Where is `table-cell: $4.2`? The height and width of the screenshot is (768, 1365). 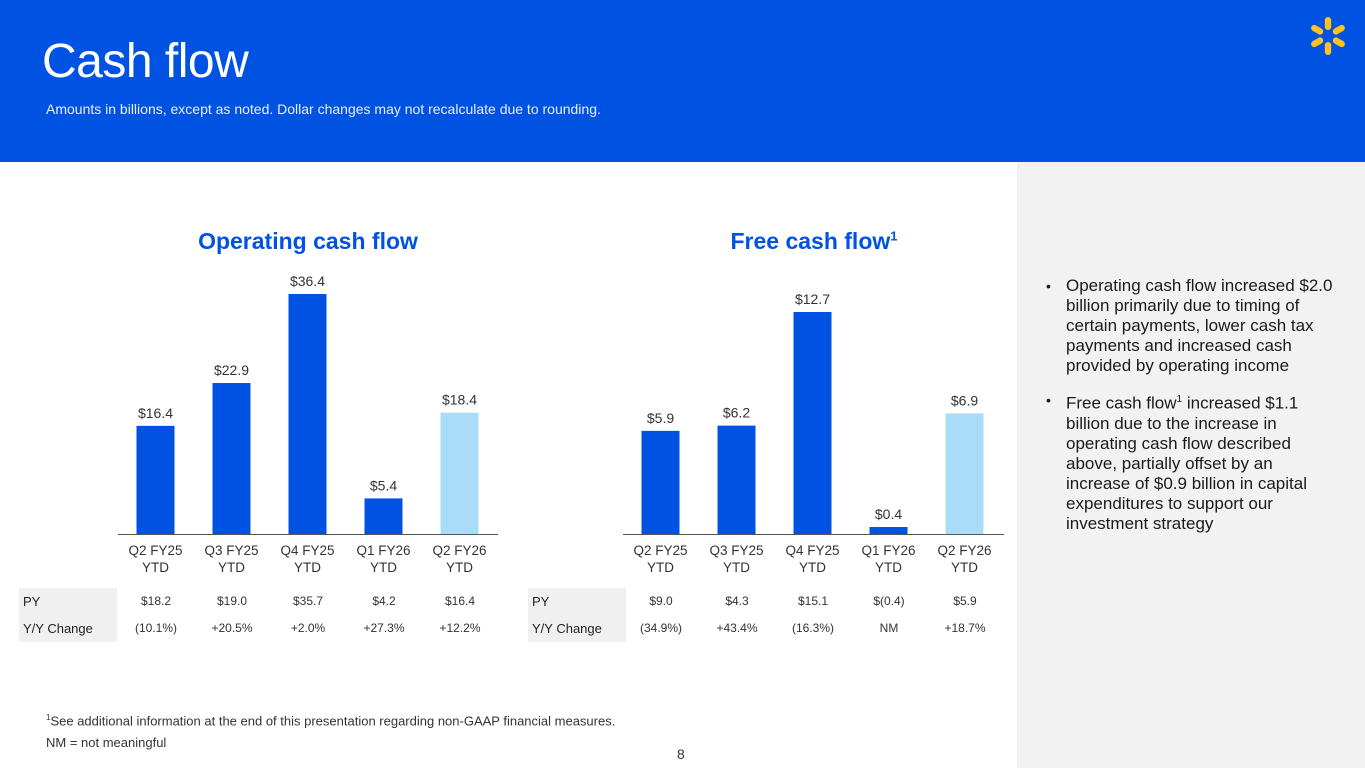 table-cell: $4.2 is located at coordinates (384, 601).